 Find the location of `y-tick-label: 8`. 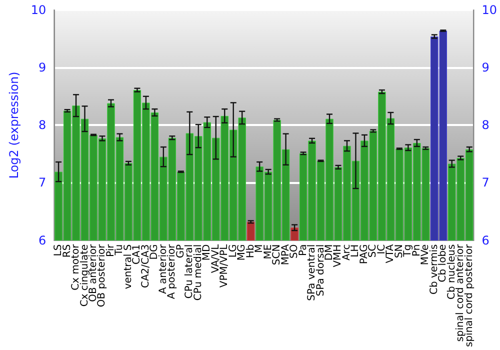

y-tick-label: 8 is located at coordinates (42, 125).